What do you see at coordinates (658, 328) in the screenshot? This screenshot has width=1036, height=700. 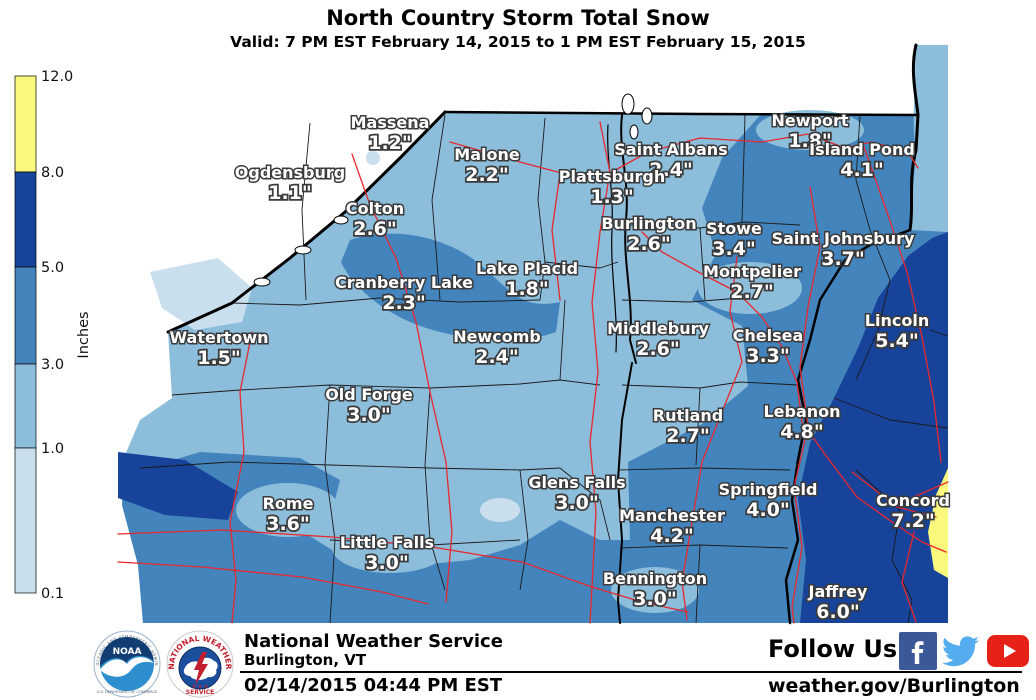 I see `station-name: Middlebury` at bounding box center [658, 328].